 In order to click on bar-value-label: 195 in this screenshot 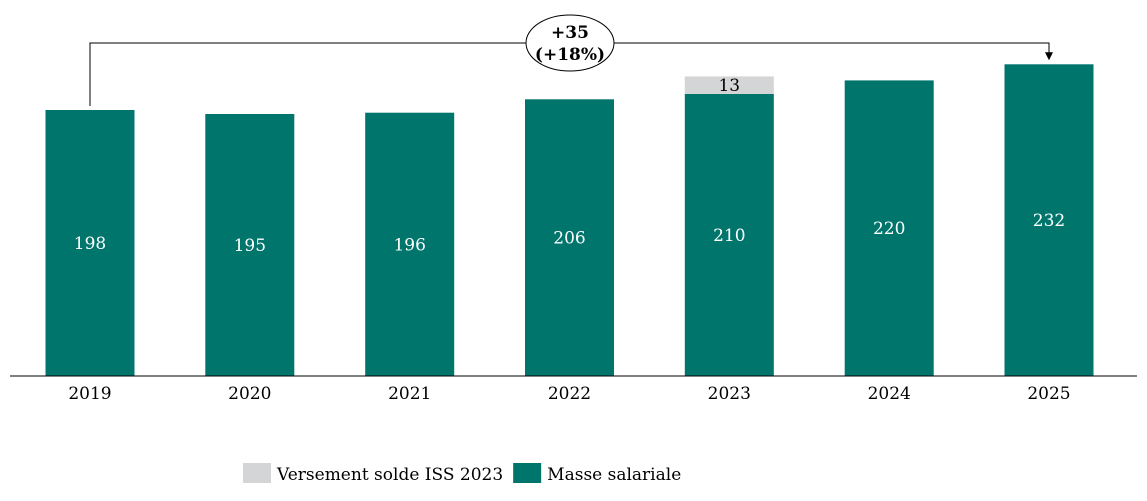, I will do `click(250, 246)`.